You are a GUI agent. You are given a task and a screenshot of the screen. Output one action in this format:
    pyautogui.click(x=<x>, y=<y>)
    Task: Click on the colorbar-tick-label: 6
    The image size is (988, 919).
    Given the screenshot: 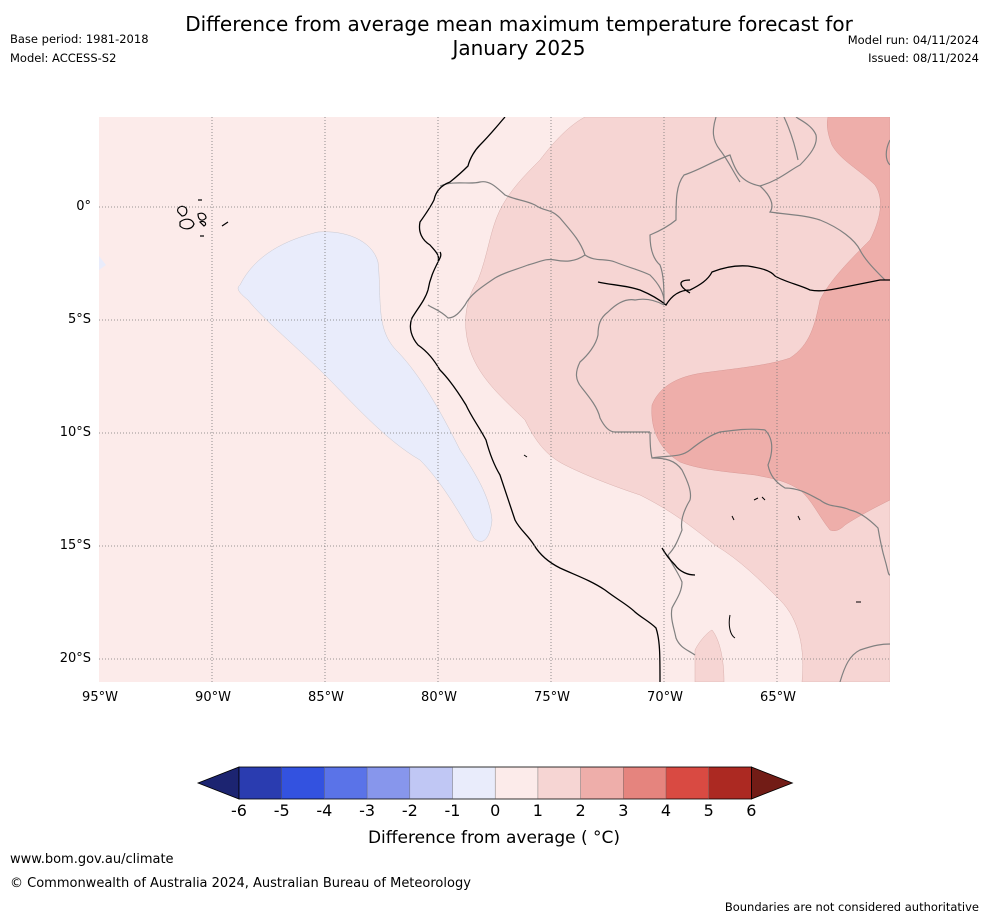 What is the action you would take?
    pyautogui.click(x=751, y=810)
    